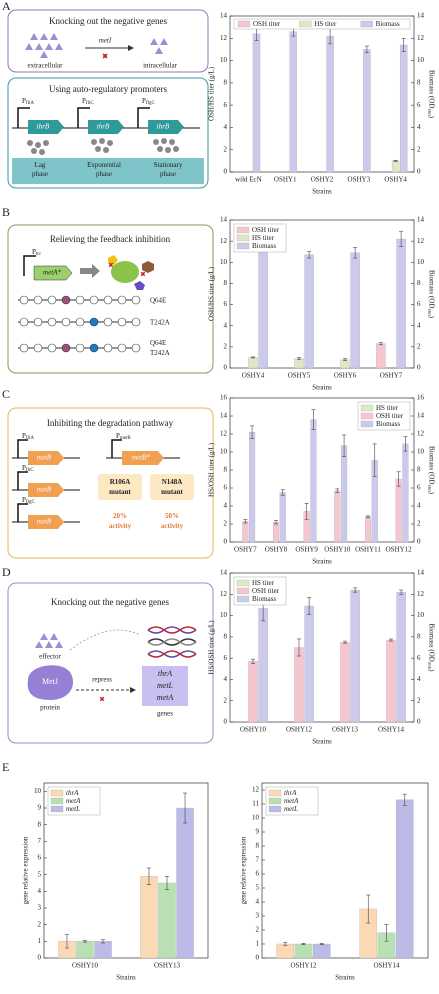 The image size is (439, 994). Describe the element at coordinates (325, 24) in the screenshot. I see `legend-label: HS titer` at that location.